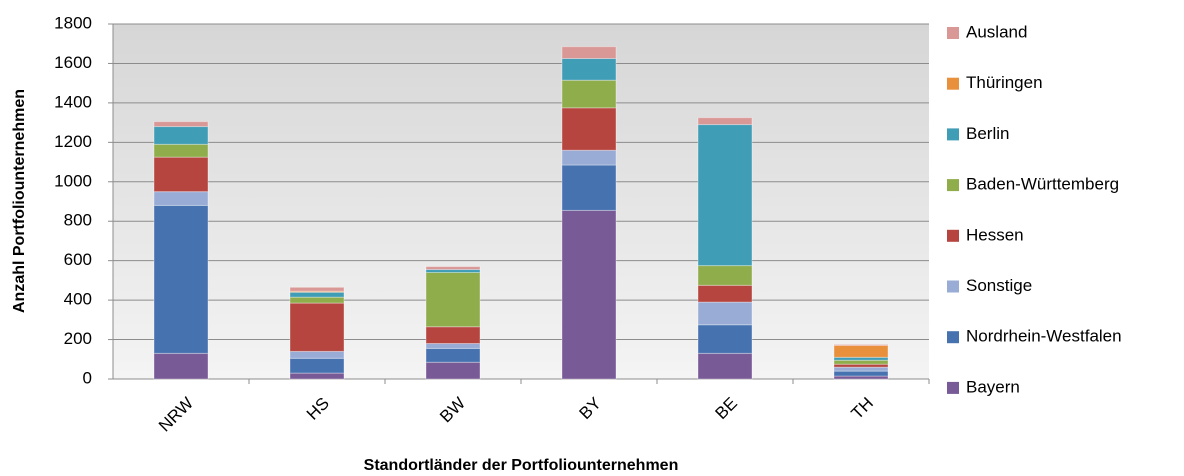 The width and height of the screenshot is (1184, 476). Describe the element at coordinates (73, 62) in the screenshot. I see `y-tick-label: 1600` at that location.